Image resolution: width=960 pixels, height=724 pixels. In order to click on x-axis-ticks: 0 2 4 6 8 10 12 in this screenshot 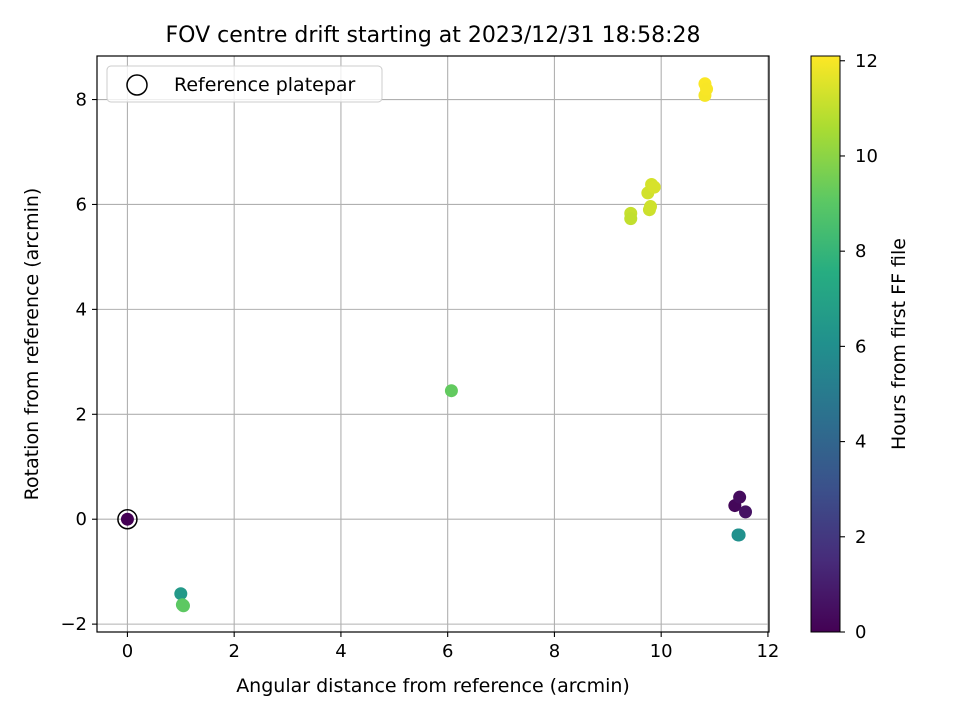, I will do `click(450, 647)`.